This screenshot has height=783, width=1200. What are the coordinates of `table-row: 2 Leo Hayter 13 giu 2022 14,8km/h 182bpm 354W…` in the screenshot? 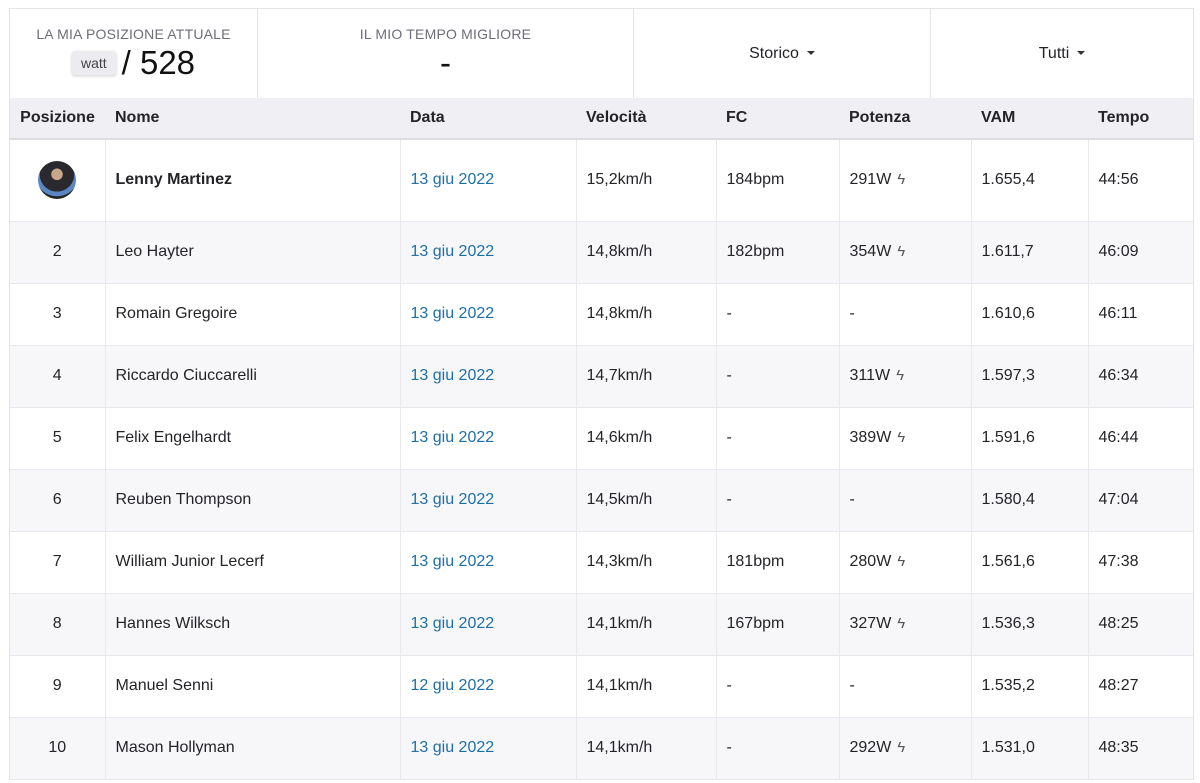 It's located at (601, 252).